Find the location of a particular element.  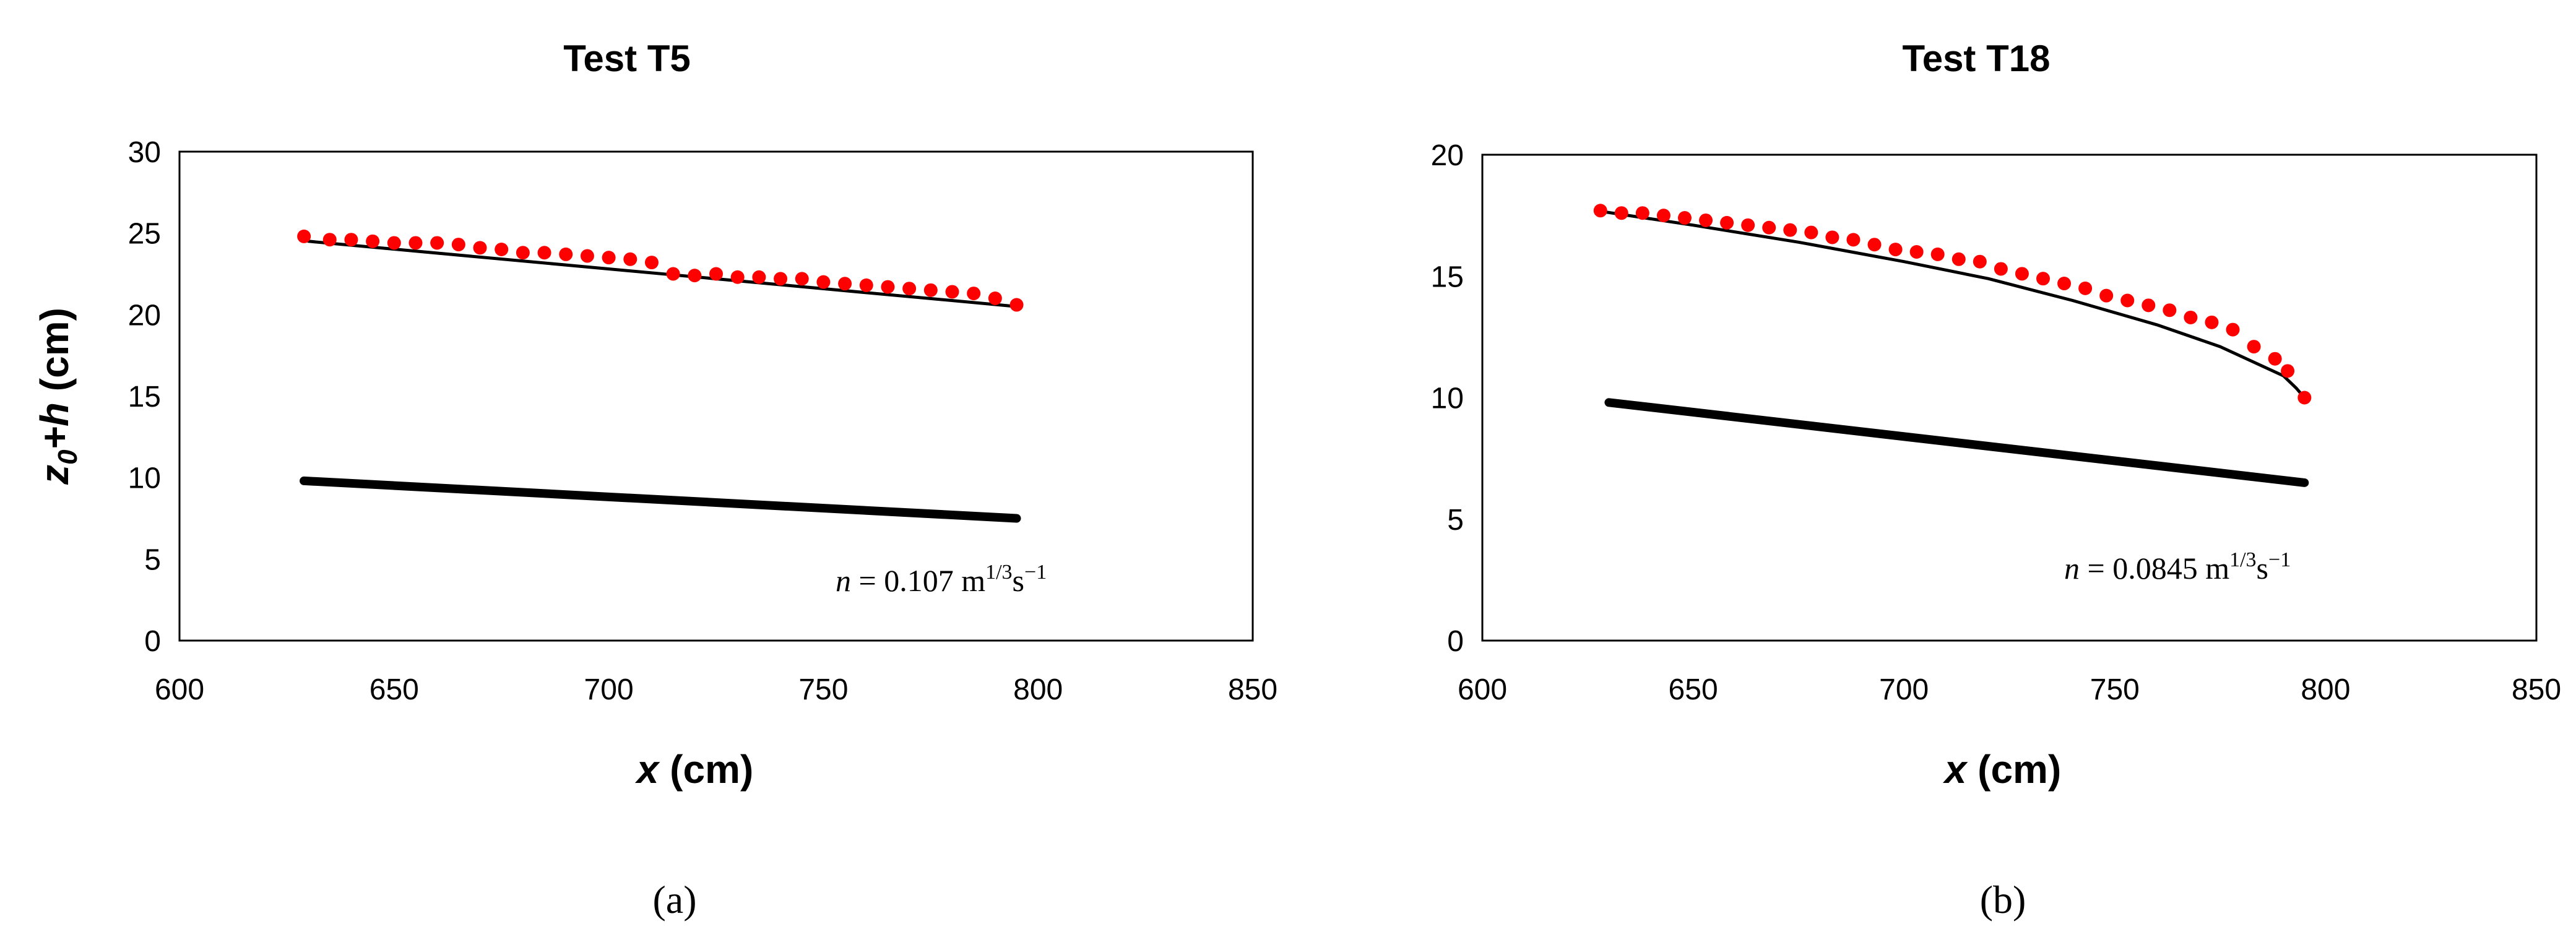

bed-profile-line is located at coordinates (1956, 442).